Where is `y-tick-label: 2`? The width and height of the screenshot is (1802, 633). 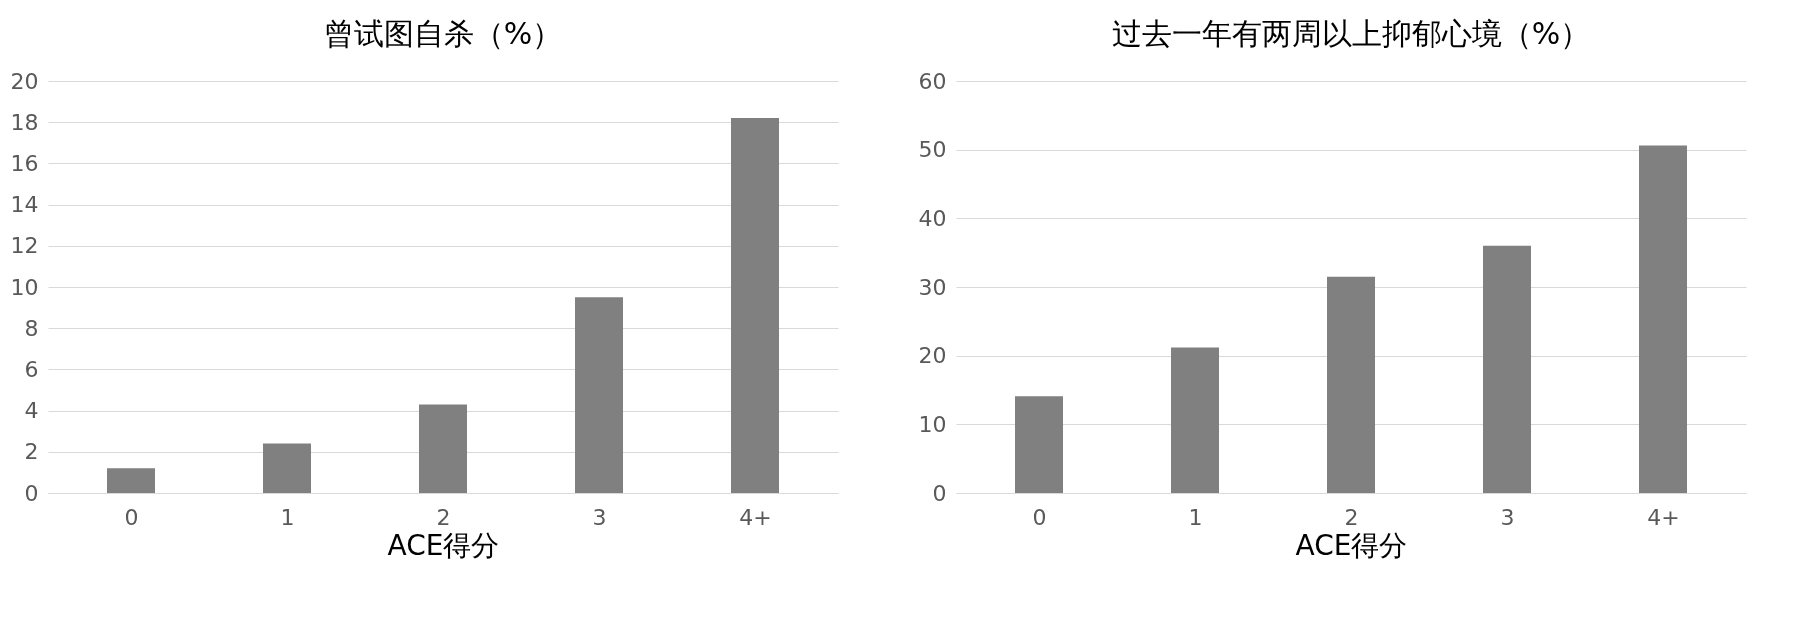 y-tick-label: 2 is located at coordinates (31, 452).